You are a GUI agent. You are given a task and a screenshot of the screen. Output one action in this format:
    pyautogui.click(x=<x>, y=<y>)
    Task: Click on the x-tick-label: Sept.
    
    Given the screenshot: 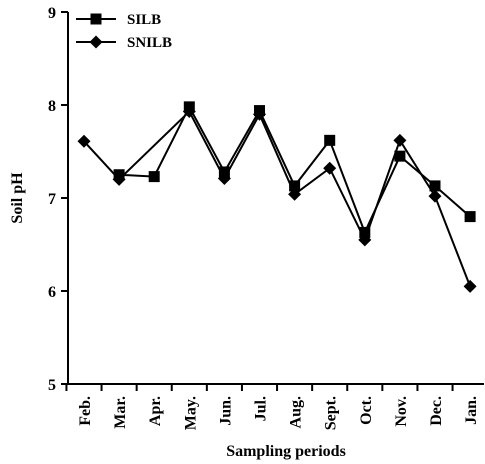 What is the action you would take?
    pyautogui.click(x=331, y=413)
    